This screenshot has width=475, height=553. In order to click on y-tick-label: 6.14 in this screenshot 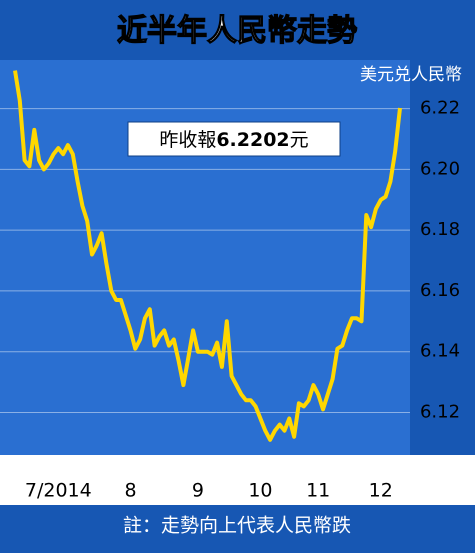, I will do `click(440, 351)`.